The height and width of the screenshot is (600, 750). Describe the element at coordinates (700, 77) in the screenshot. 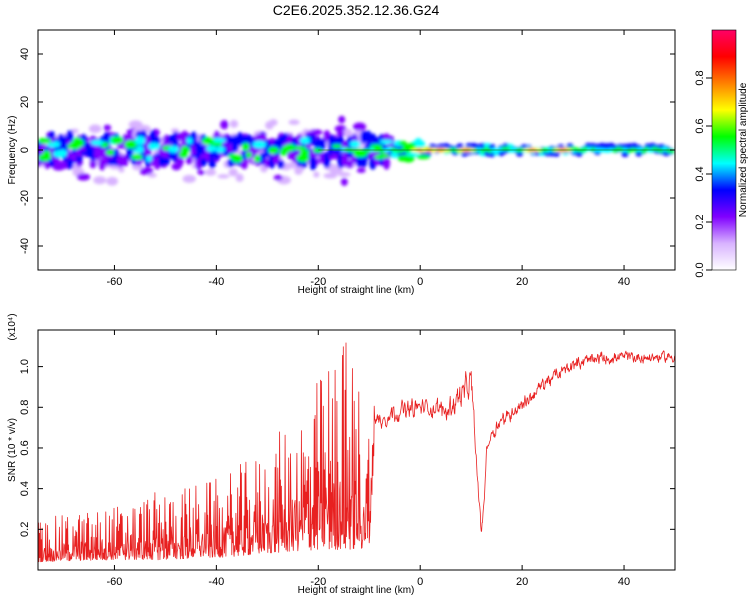

I see `colorbar-tick-label: 0.8` at that location.